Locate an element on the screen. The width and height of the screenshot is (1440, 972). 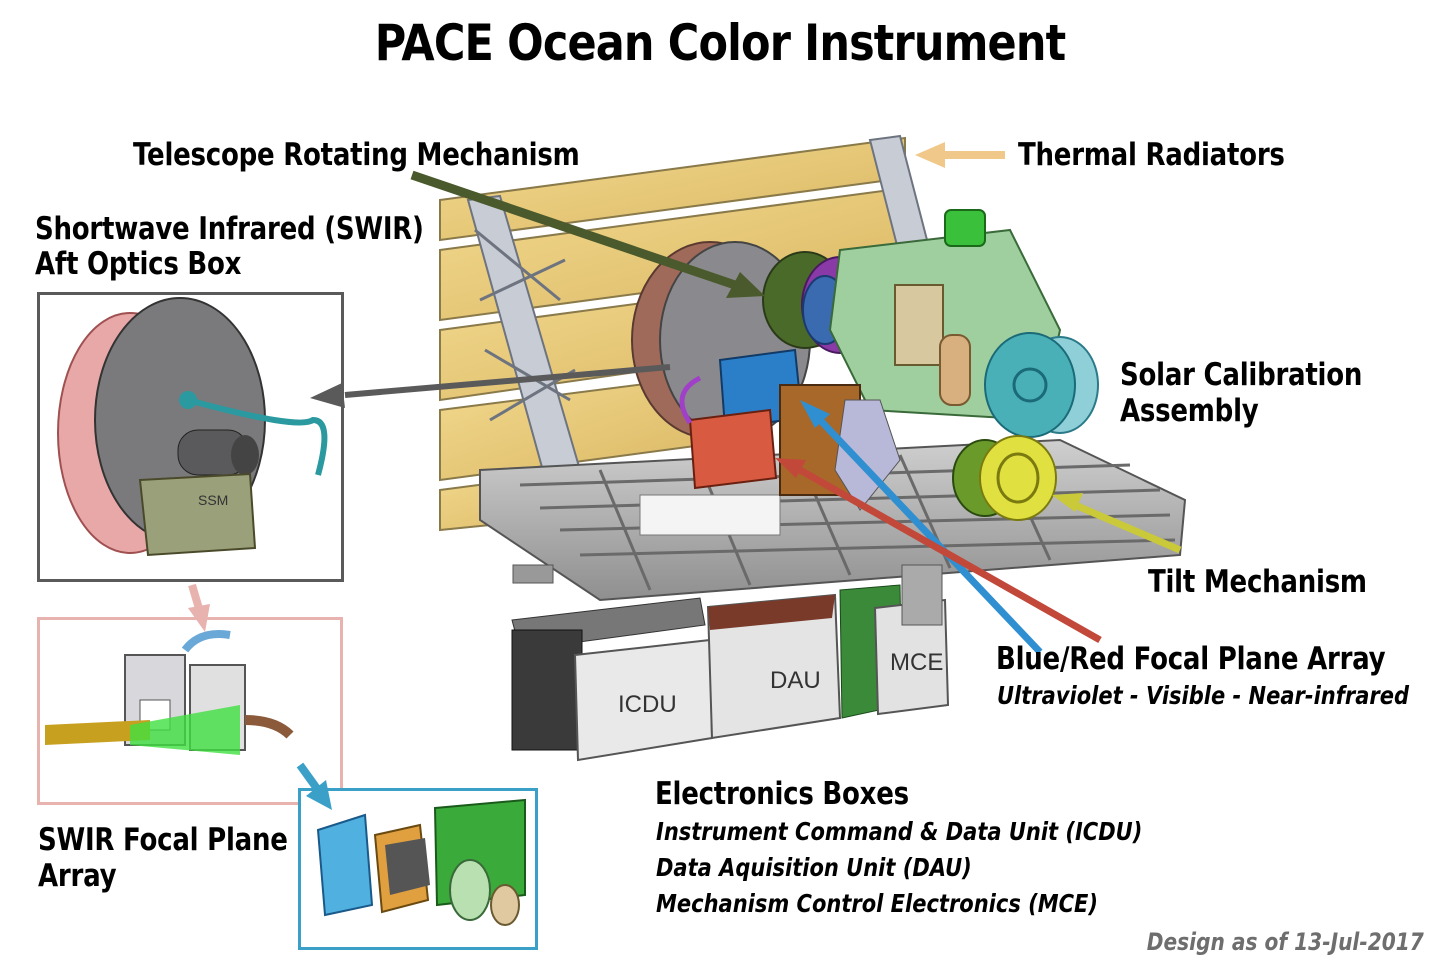
swir-fpa-label-line1: SWIR Focal Plane is located at coordinates (163, 840).